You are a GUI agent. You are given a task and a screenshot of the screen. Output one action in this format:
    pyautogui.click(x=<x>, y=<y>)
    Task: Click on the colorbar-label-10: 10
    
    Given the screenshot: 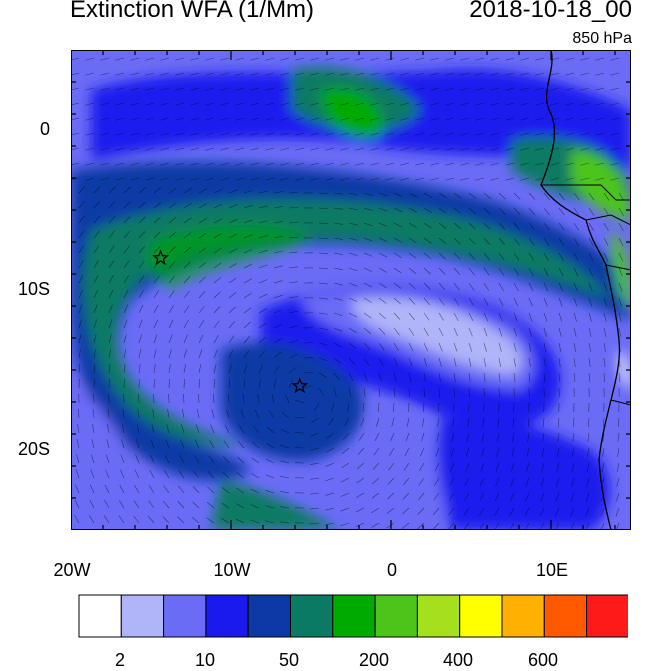 What is the action you would take?
    pyautogui.click(x=205, y=660)
    